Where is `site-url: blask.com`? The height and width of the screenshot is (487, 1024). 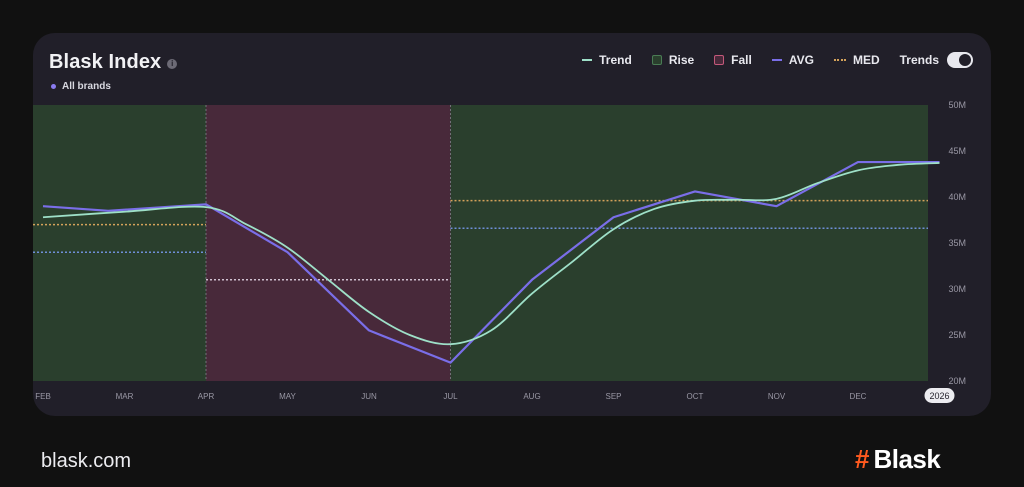 site-url: blask.com is located at coordinates (86, 461).